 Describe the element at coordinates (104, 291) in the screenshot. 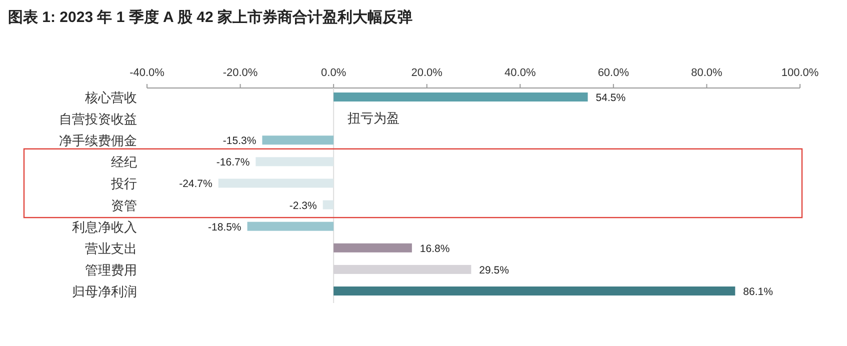

I see `category-label: 归母净利润` at that location.